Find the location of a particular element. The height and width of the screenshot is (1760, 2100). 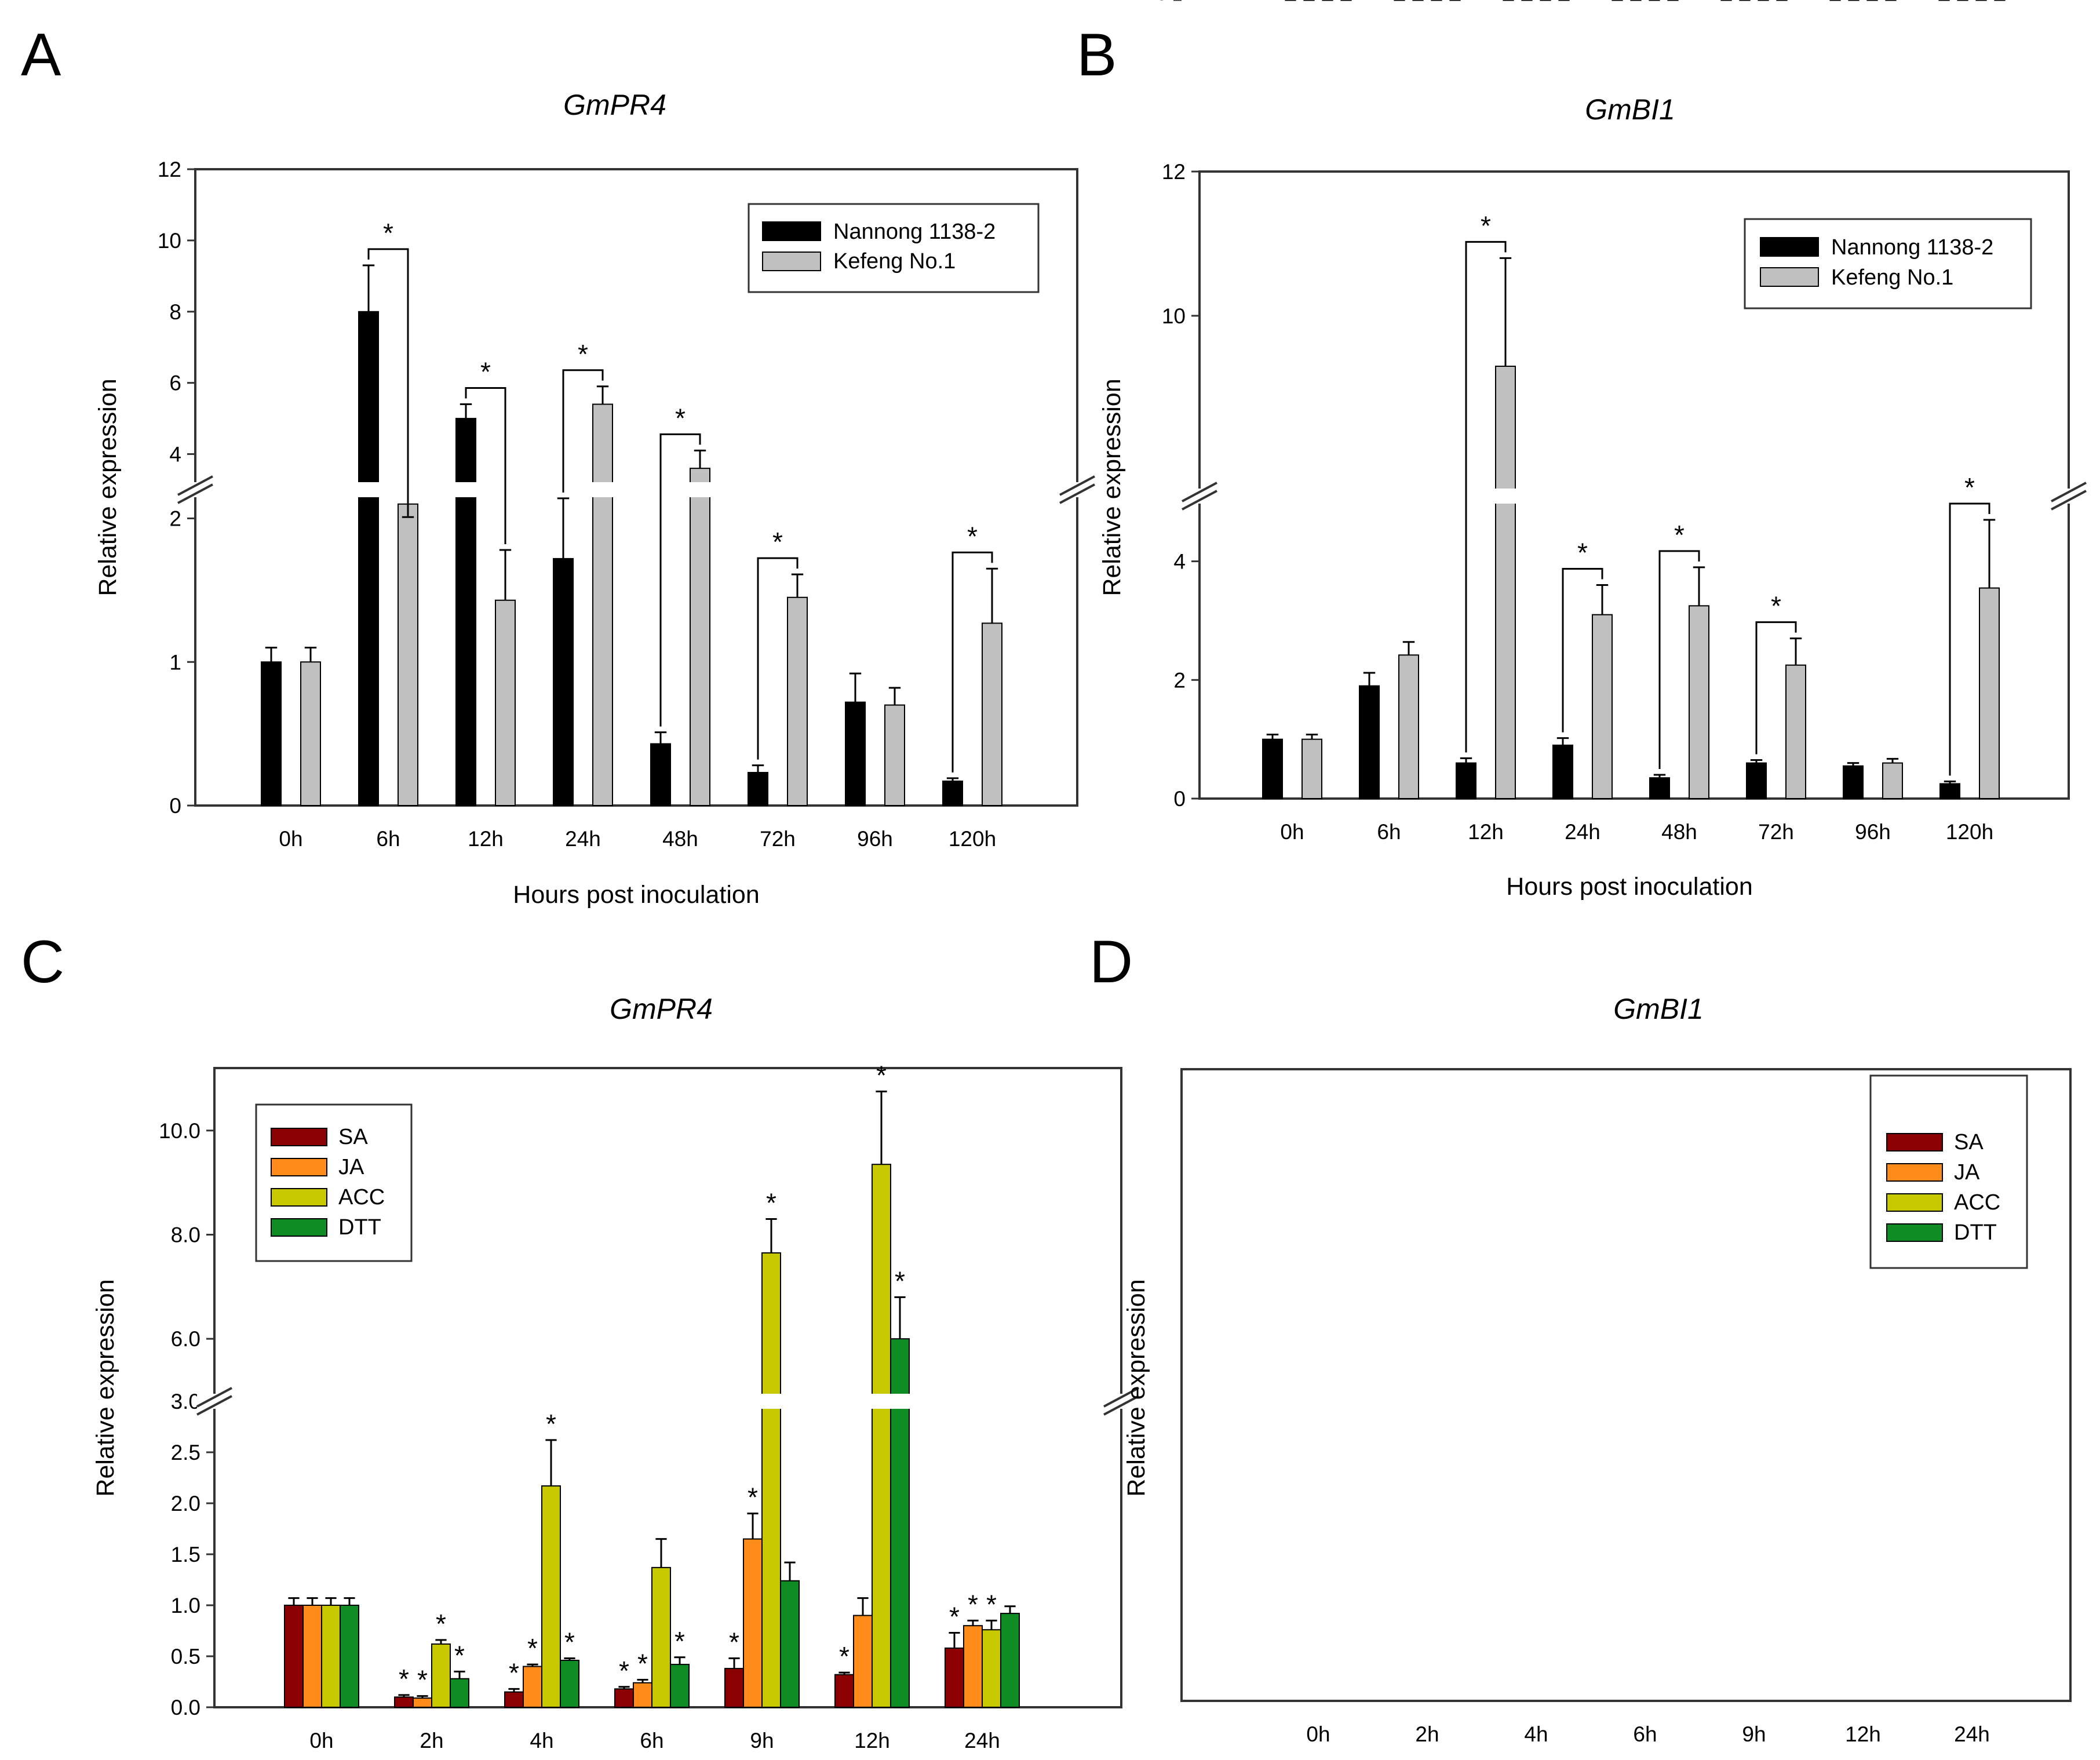

panel-a-bar-break-gap is located at coordinates (602, 489).